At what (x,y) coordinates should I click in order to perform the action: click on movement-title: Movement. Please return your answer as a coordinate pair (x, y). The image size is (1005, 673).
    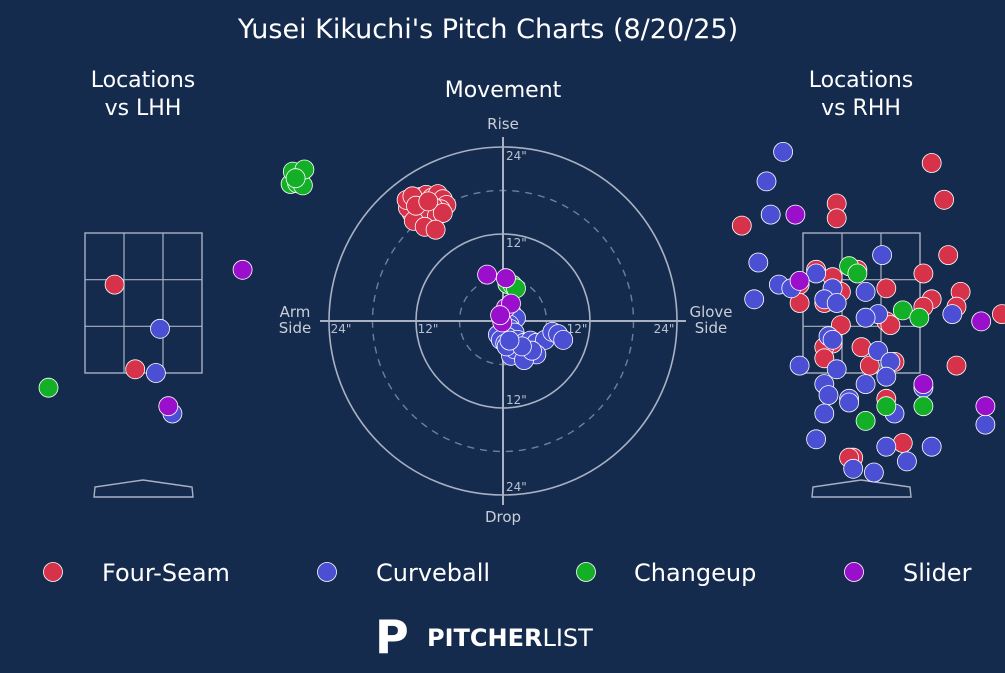
    Looking at the image, I should click on (503, 90).